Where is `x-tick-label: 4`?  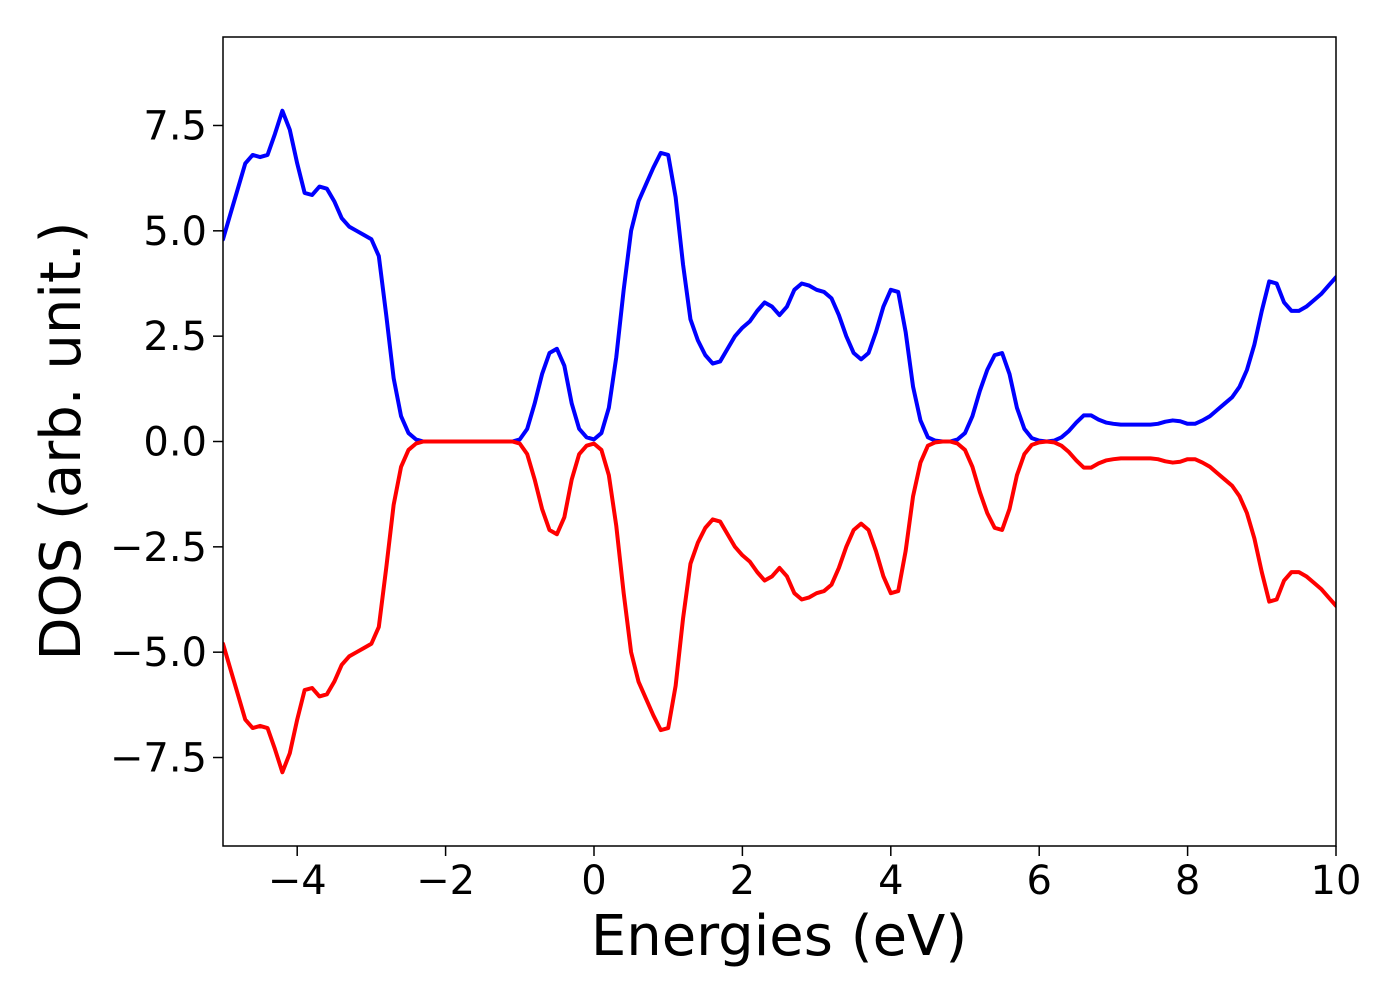
x-tick-label: 4 is located at coordinates (890, 881).